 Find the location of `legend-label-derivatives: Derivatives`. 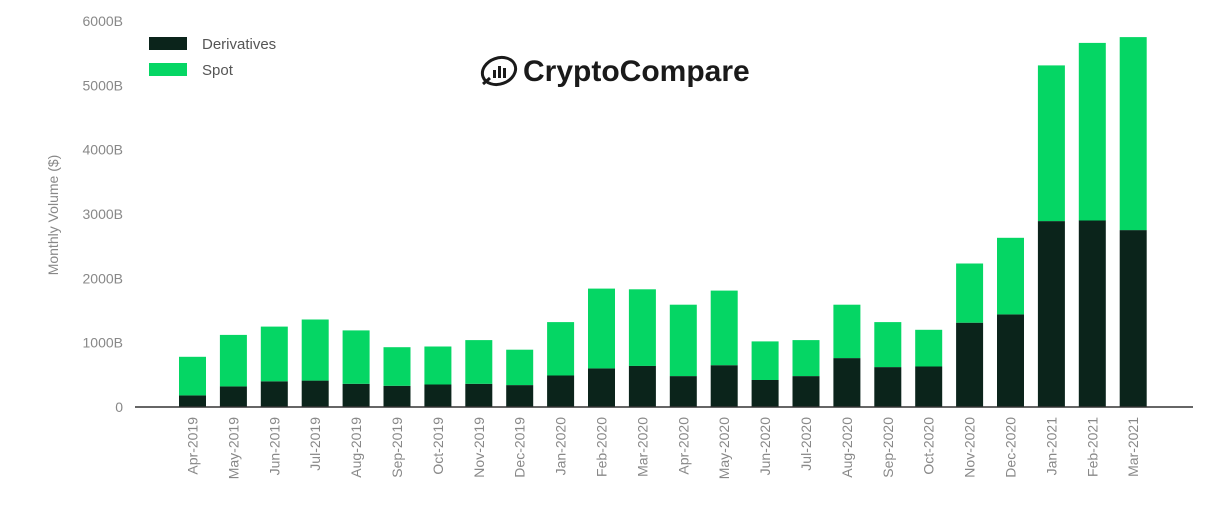

legend-label-derivatives: Derivatives is located at coordinates (239, 44).